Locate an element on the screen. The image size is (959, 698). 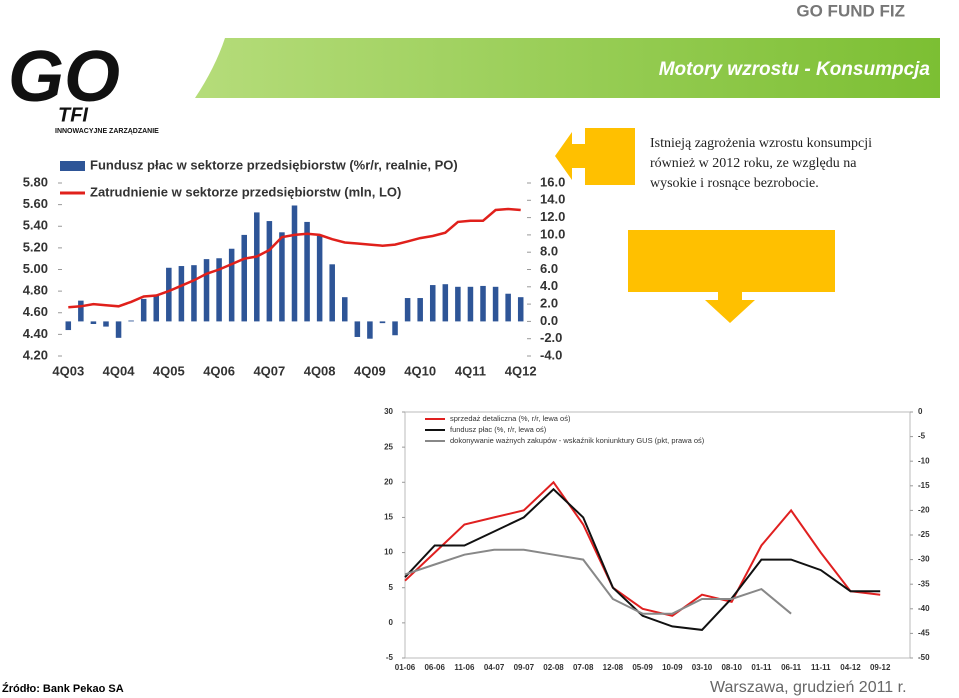
arrow-down is located at coordinates (730, 307).